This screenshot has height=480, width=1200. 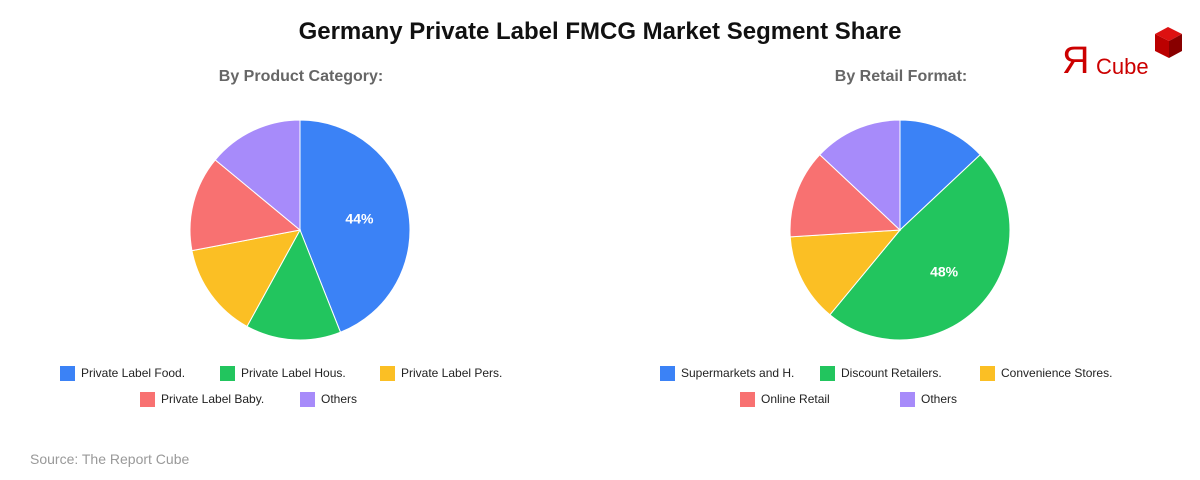 I want to click on legend-item: Online Retail, so click(x=820, y=399).